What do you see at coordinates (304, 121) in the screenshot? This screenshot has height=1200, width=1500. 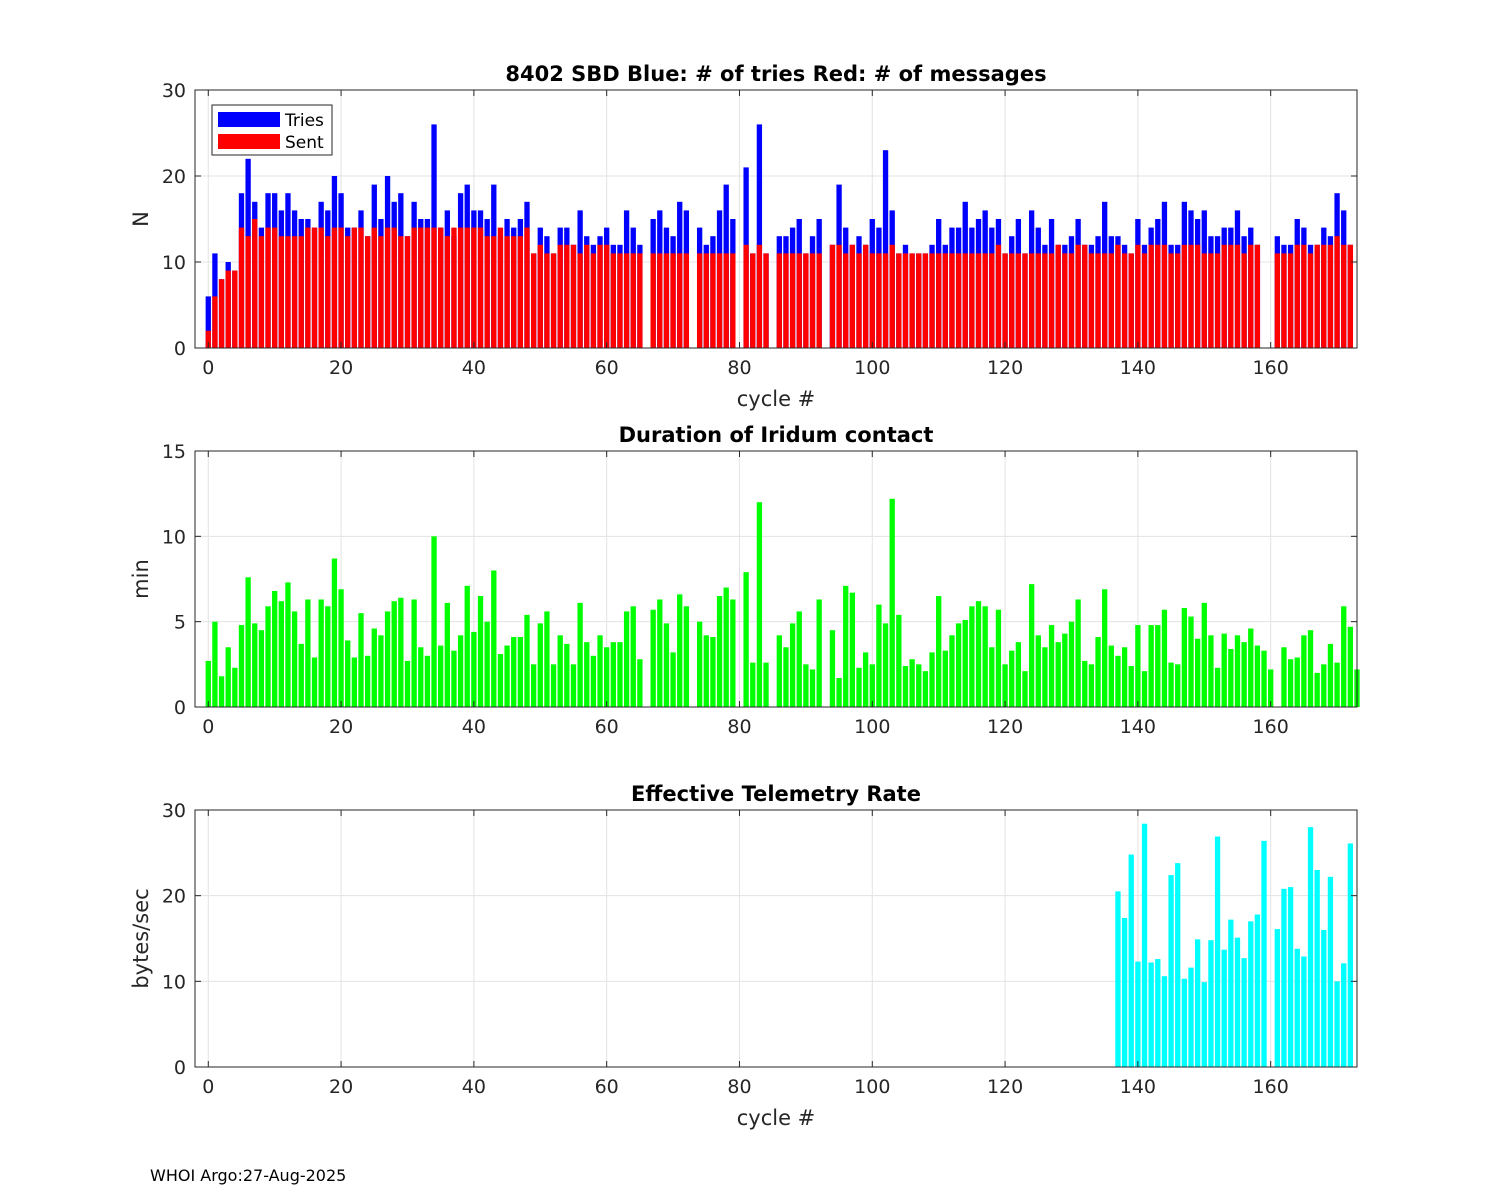 I see `chart1-legend-label-tries: Tries` at bounding box center [304, 121].